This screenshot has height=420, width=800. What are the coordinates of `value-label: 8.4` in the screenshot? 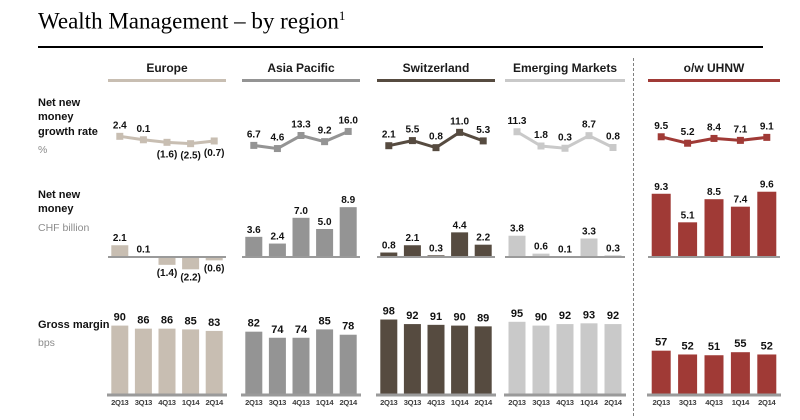 It's located at (714, 127).